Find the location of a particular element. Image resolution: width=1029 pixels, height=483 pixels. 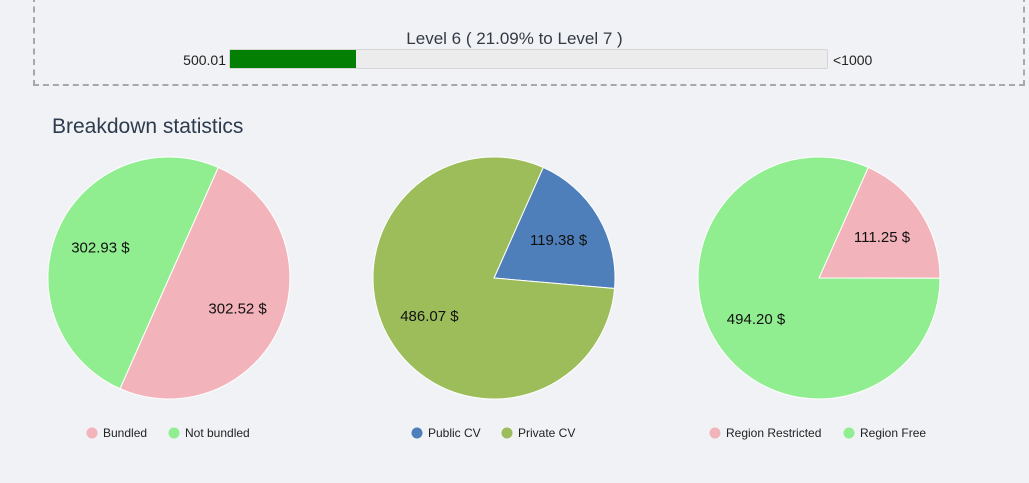

pie-chart-1: 302.52 $ 302.93 $ Bundled Not bundled is located at coordinates (169, 298).